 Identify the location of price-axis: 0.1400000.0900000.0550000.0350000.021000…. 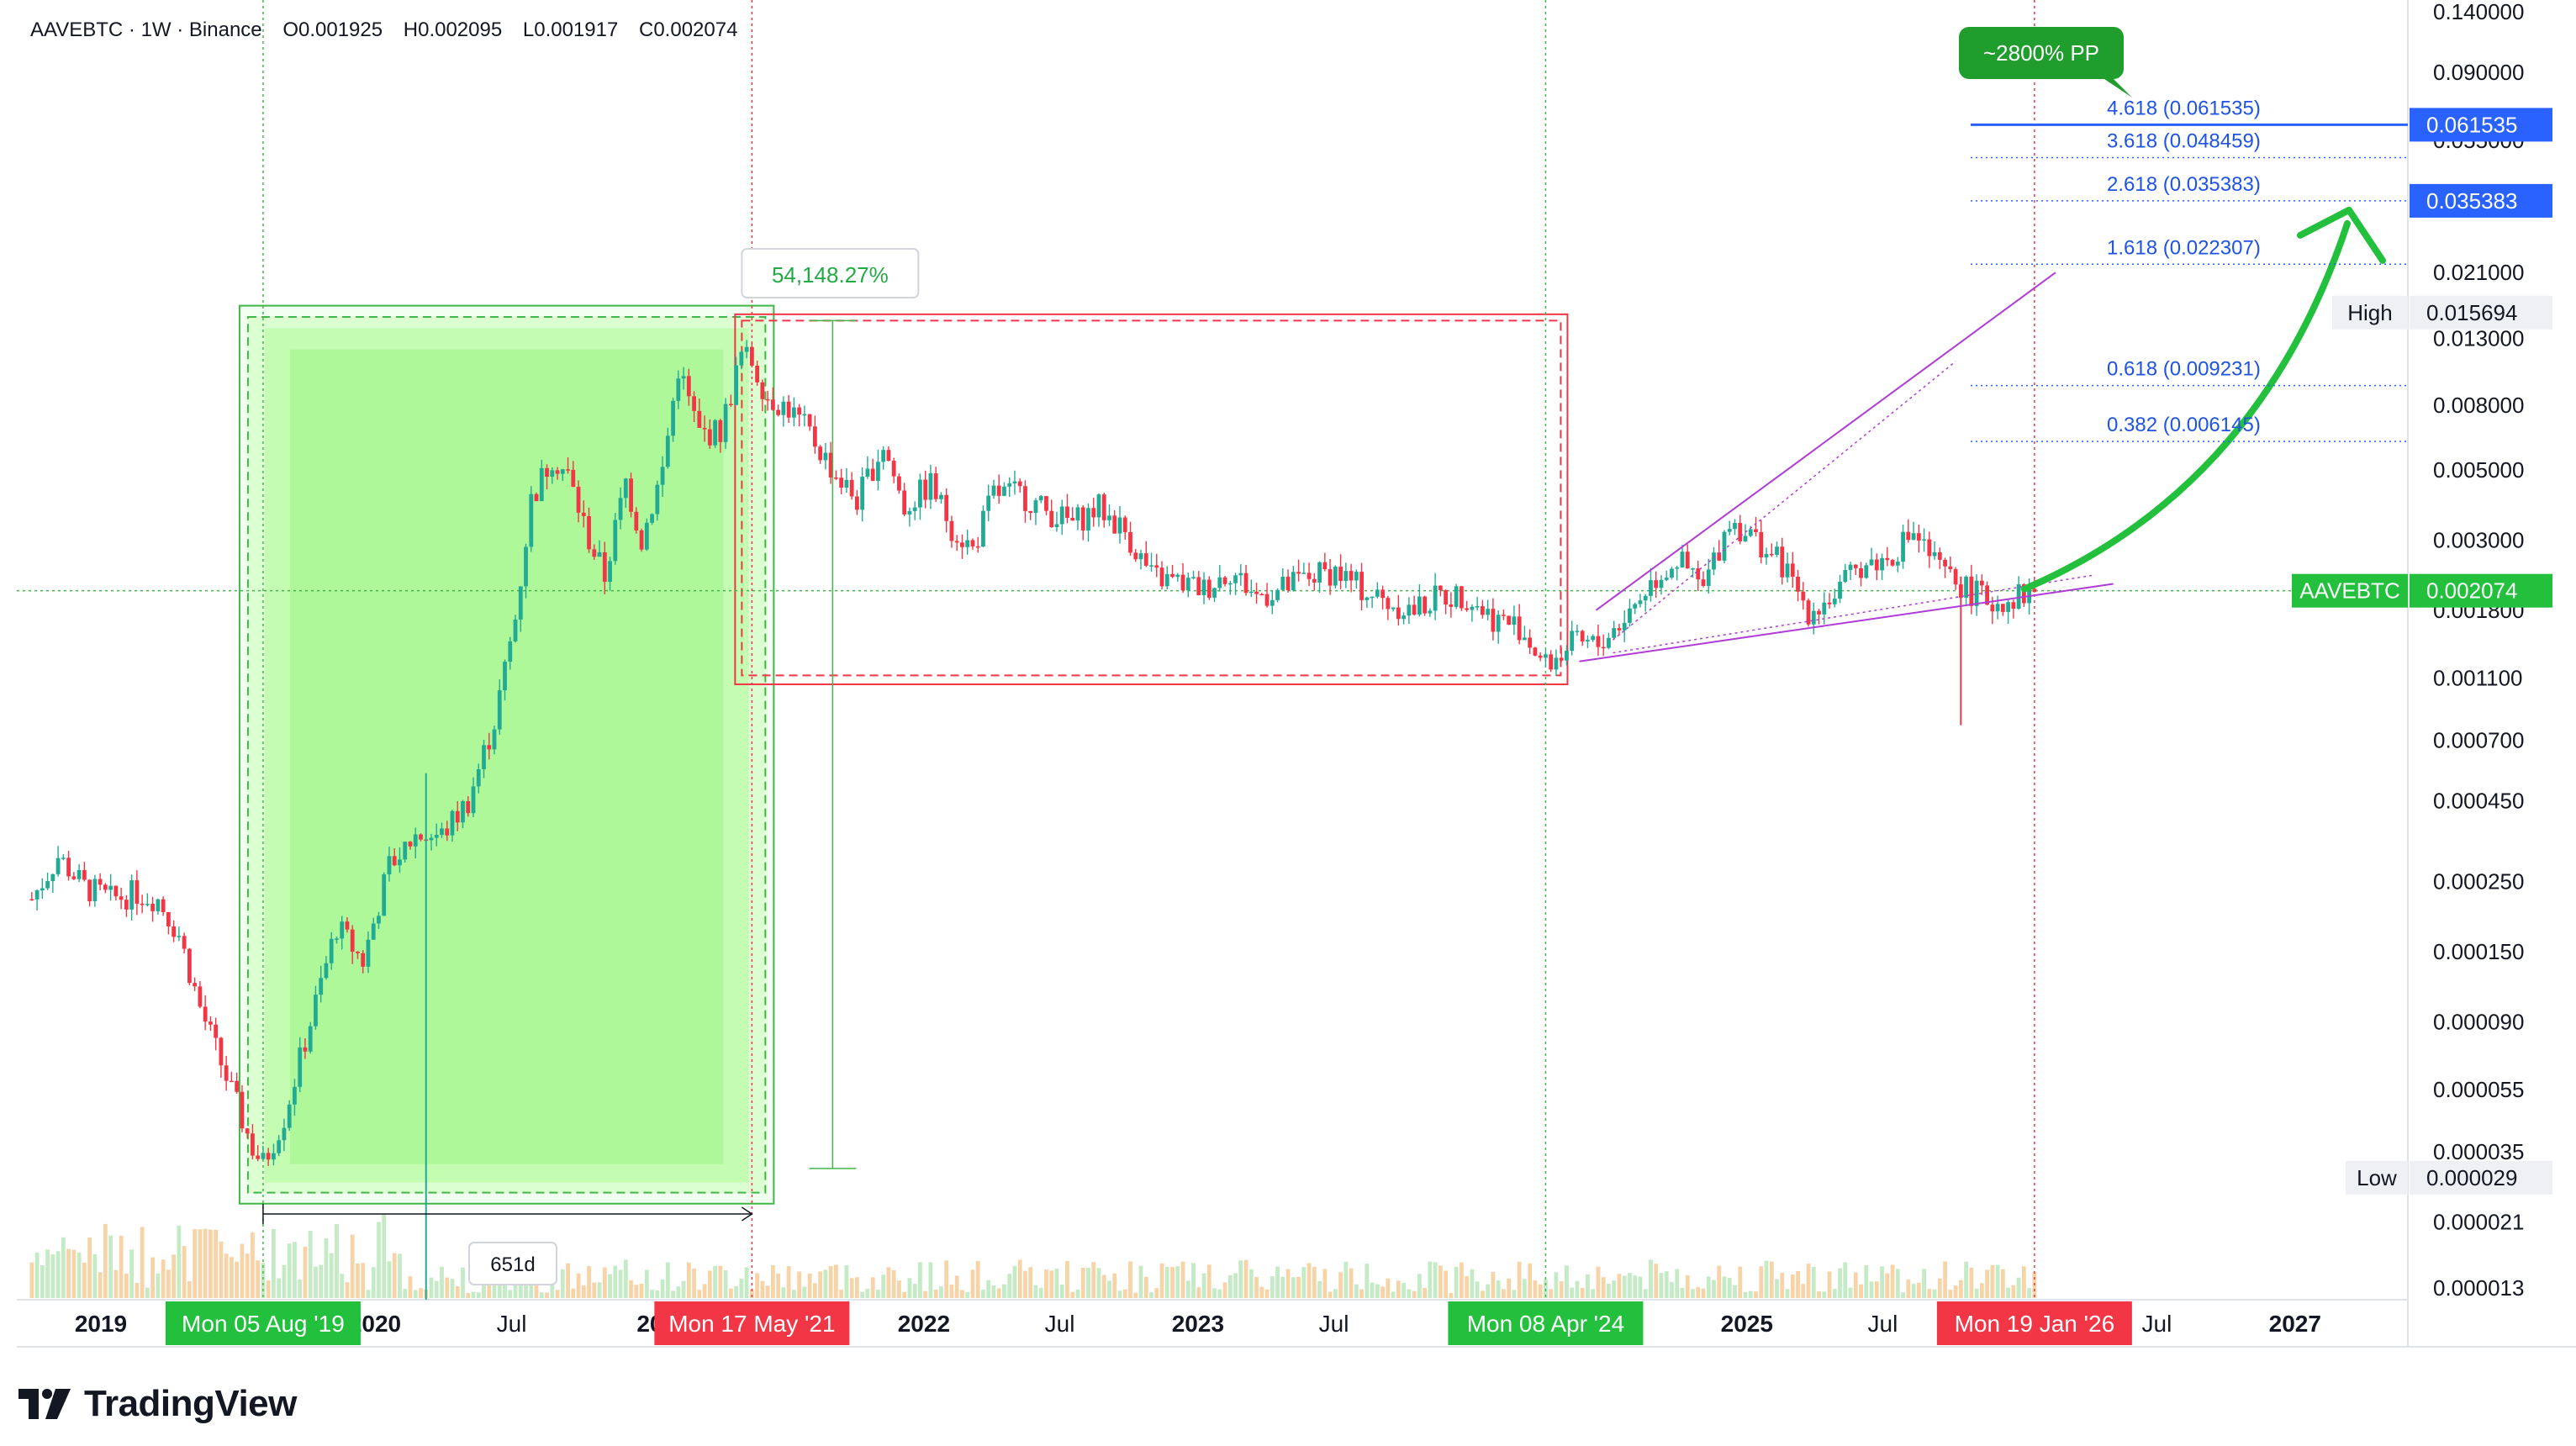
(2478, 650).